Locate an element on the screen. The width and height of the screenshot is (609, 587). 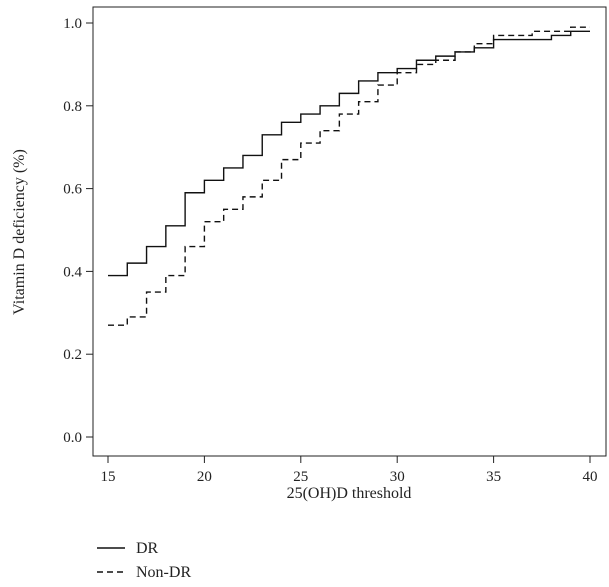
legend-label: Non-DR is located at coordinates (163, 572).